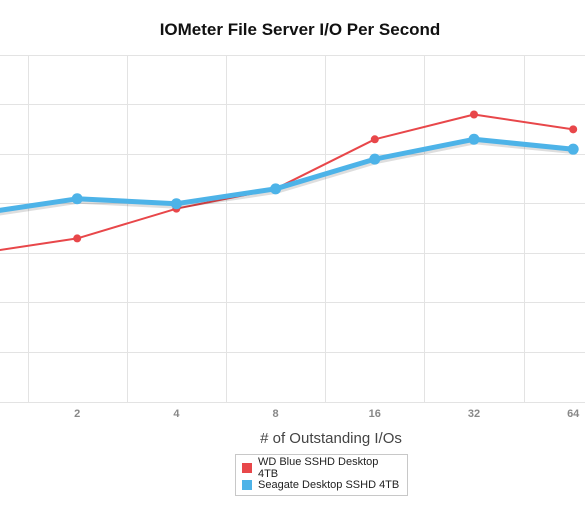 This screenshot has height=522, width=585. What do you see at coordinates (77, 414) in the screenshot?
I see `x-tick-label: 2` at bounding box center [77, 414].